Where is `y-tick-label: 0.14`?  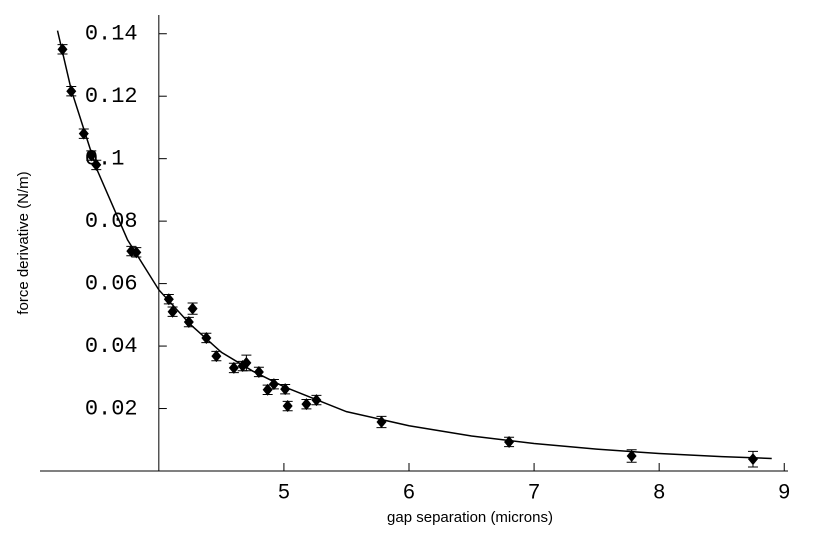 y-tick-label: 0.14 is located at coordinates (111, 34).